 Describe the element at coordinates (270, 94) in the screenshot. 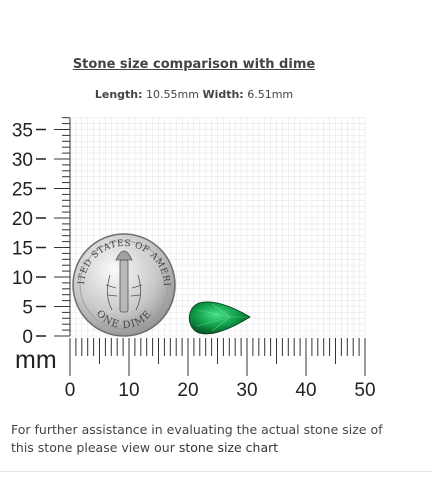

I see `width-value: 6.51mm` at that location.